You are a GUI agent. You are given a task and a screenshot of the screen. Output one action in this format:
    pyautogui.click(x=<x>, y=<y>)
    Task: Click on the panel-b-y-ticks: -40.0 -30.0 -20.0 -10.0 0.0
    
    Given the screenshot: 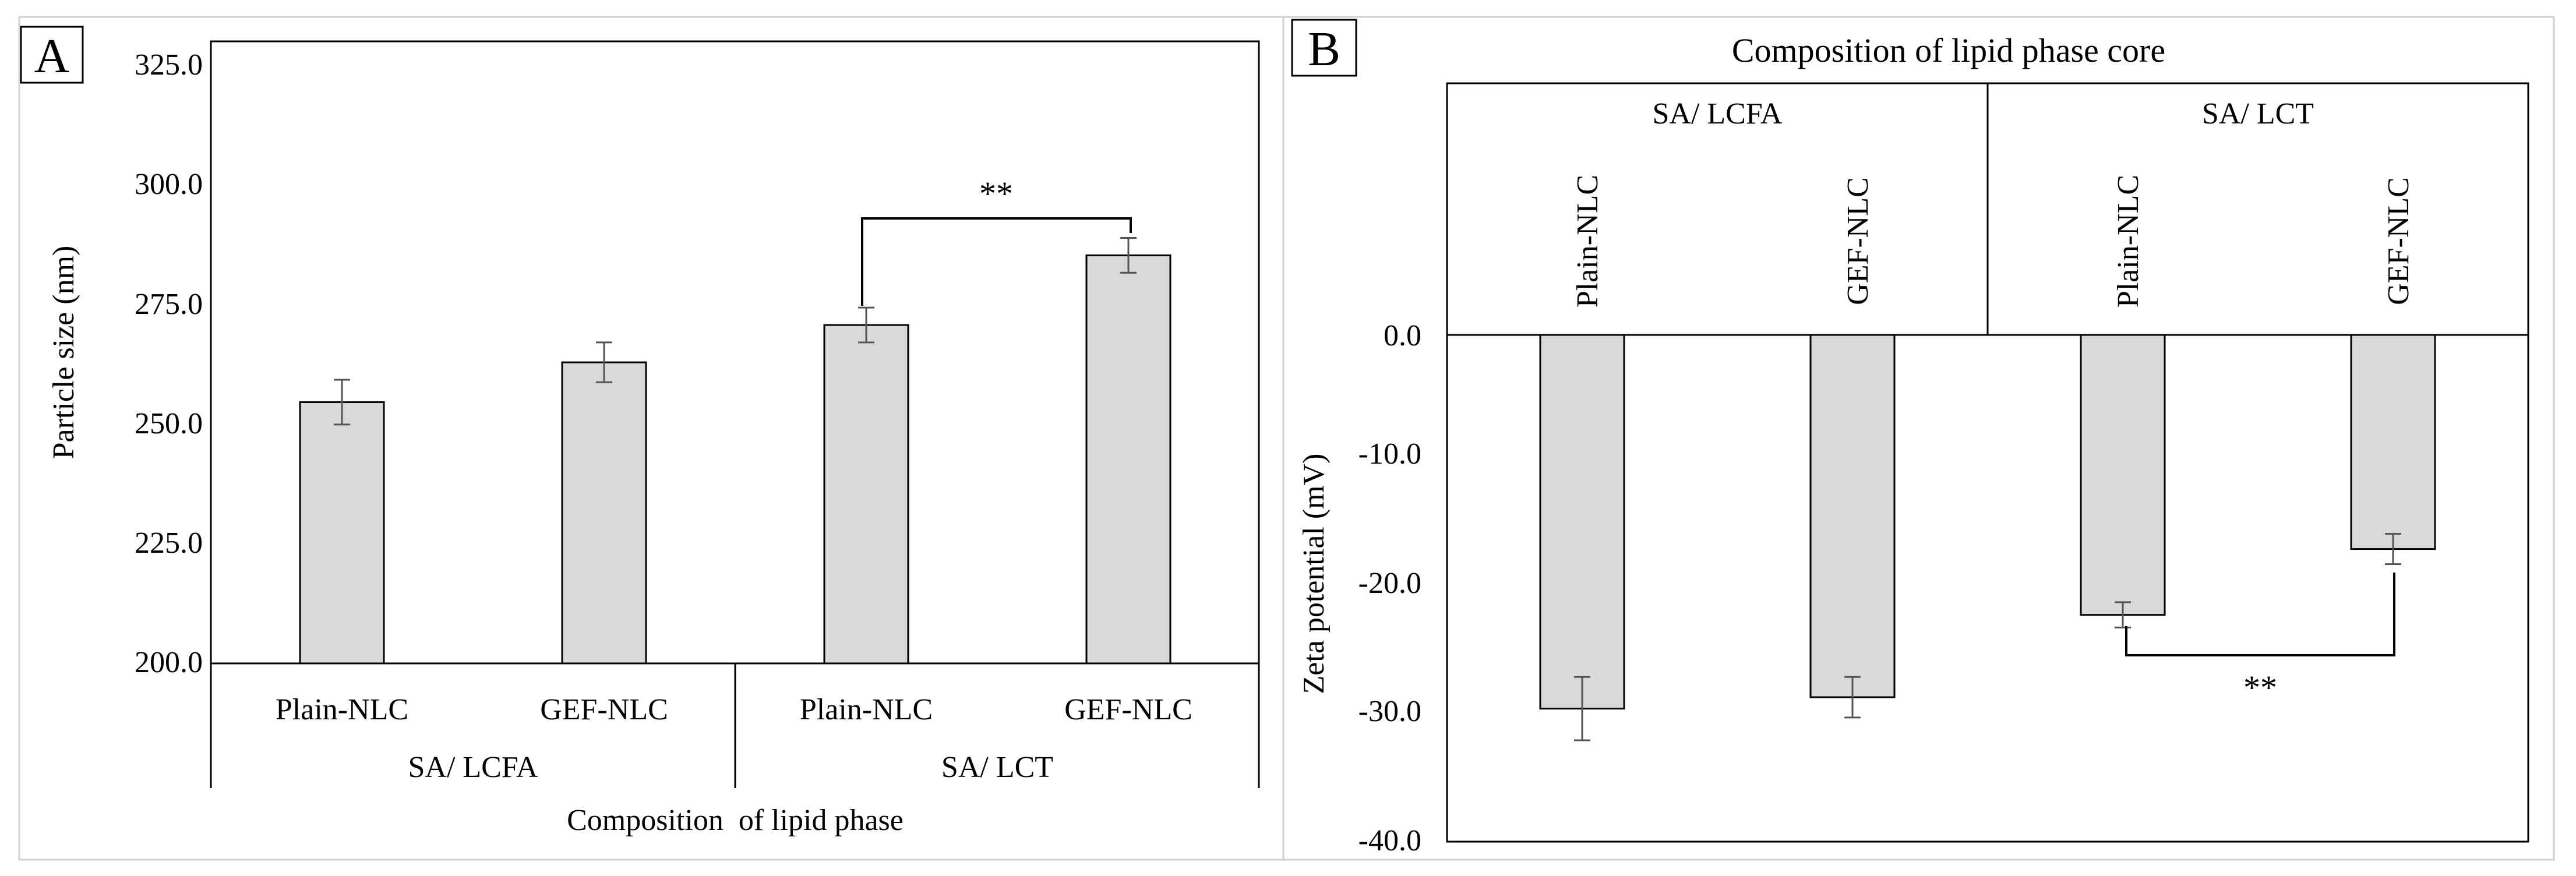 What is the action you would take?
    pyautogui.click(x=1390, y=588)
    